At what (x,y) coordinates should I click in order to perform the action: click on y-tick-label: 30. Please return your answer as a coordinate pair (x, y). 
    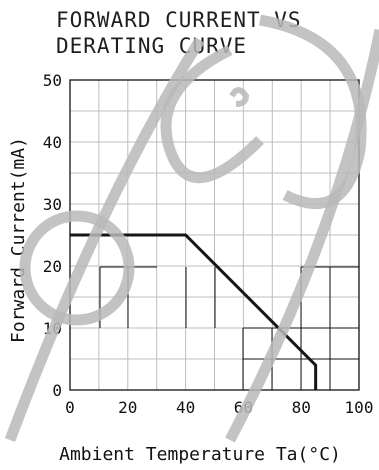
    Looking at the image, I should click on (52, 204).